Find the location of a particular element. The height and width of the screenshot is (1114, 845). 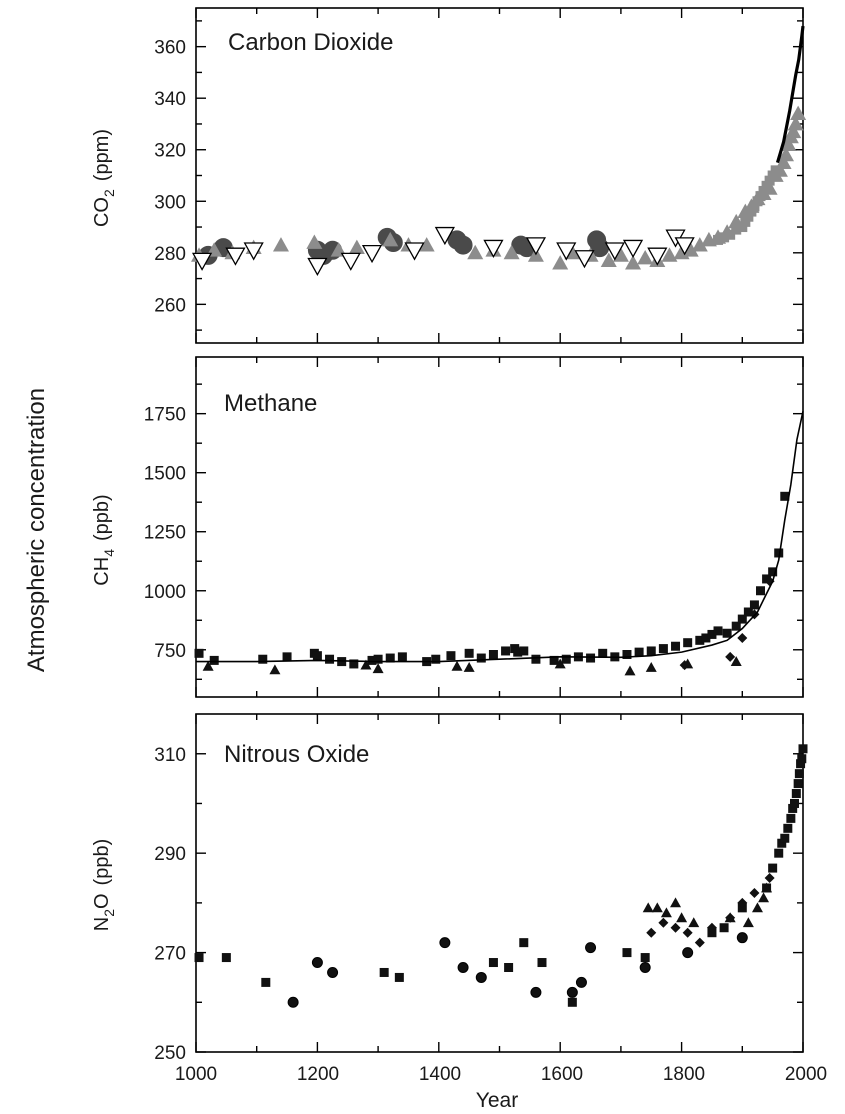

co2-trend-line is located at coordinates (790, 94).